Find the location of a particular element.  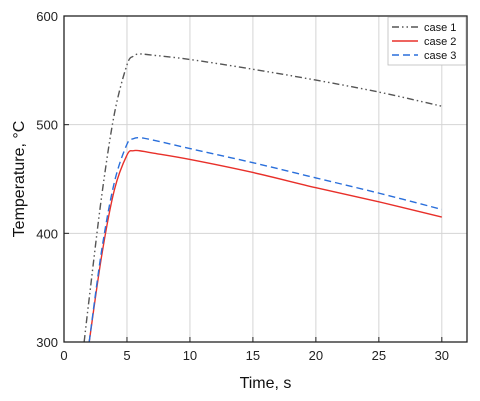

y-tick-label: 600 is located at coordinates (47, 16).